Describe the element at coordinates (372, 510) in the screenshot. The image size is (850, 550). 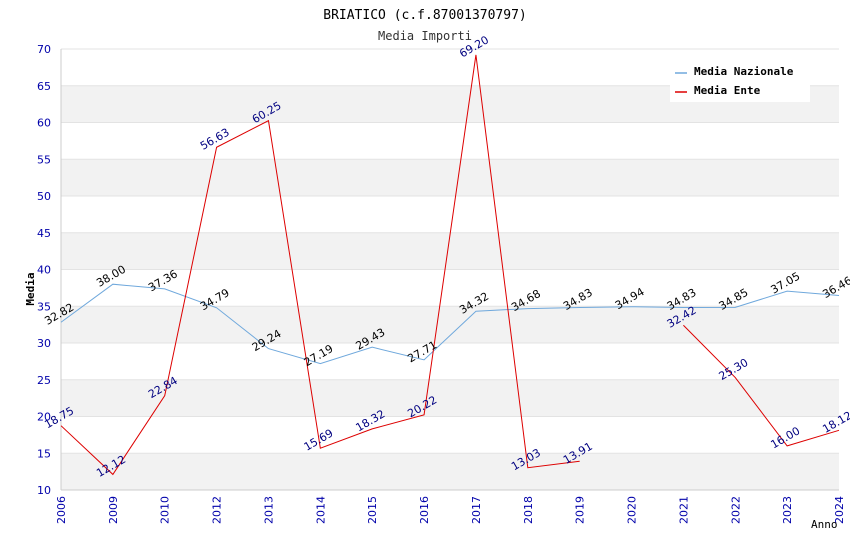
I see `x-tick-label: 2015` at that location.